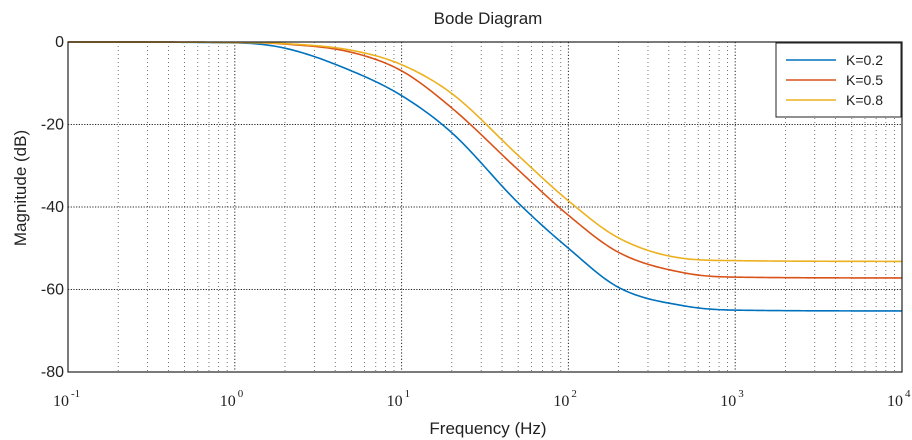 This screenshot has width=912, height=440. Describe the element at coordinates (59, 42) in the screenshot. I see `y-tick-label: 0` at that location.